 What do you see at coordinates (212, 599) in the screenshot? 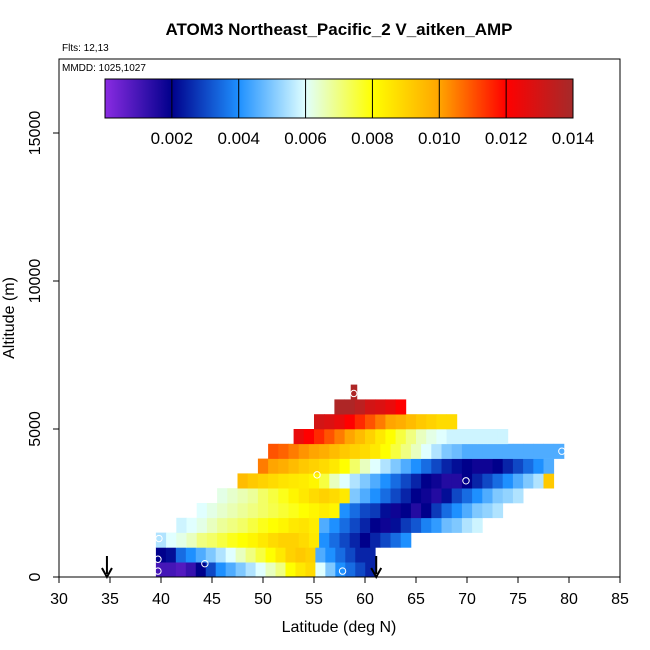
I see `x-tick-label: 45` at bounding box center [212, 599].